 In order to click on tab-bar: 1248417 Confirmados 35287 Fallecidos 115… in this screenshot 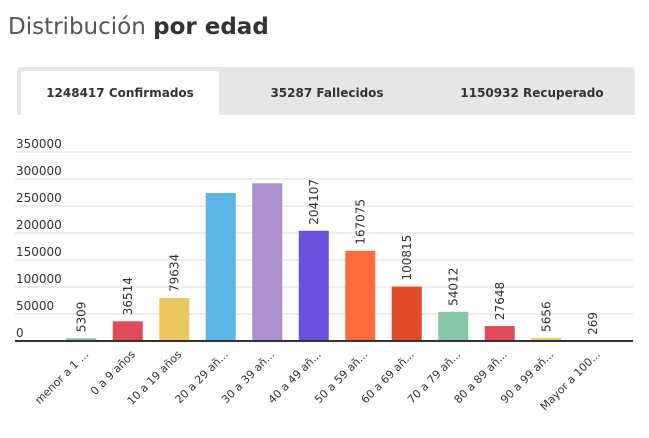, I will do `click(326, 91)`.